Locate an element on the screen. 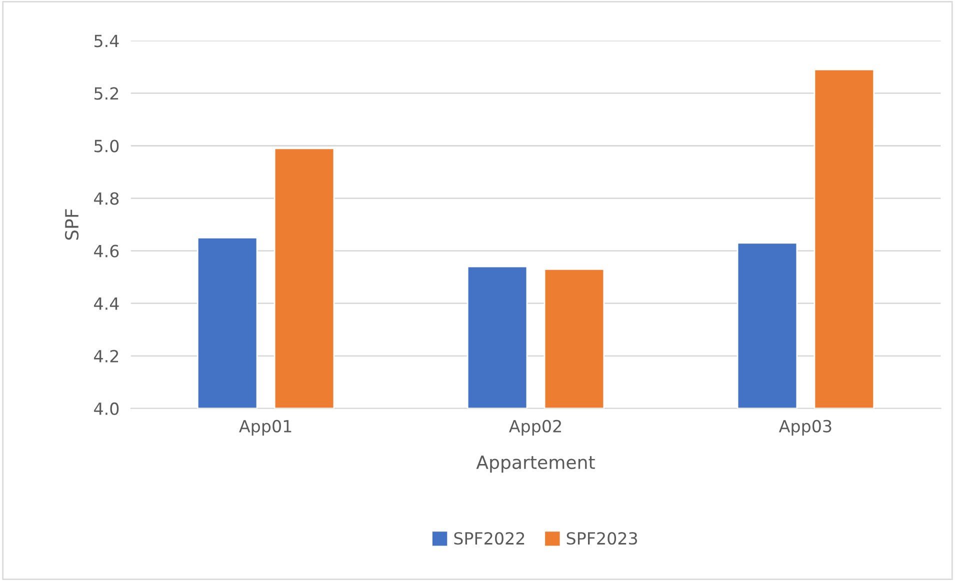 This screenshot has width=955, height=581. y-tick-label: 5.0 is located at coordinates (106, 146).